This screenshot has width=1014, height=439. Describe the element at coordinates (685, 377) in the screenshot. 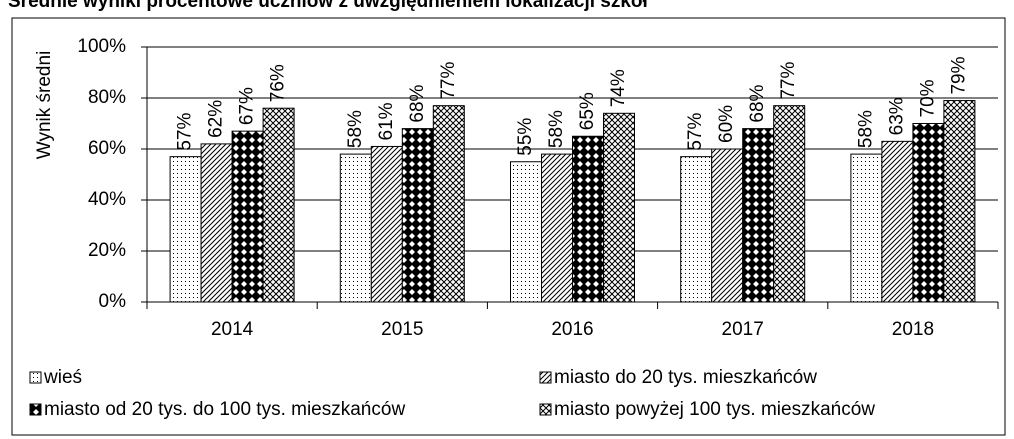

I see `legend-label: miasto do 20 tys. mieszkańców` at that location.